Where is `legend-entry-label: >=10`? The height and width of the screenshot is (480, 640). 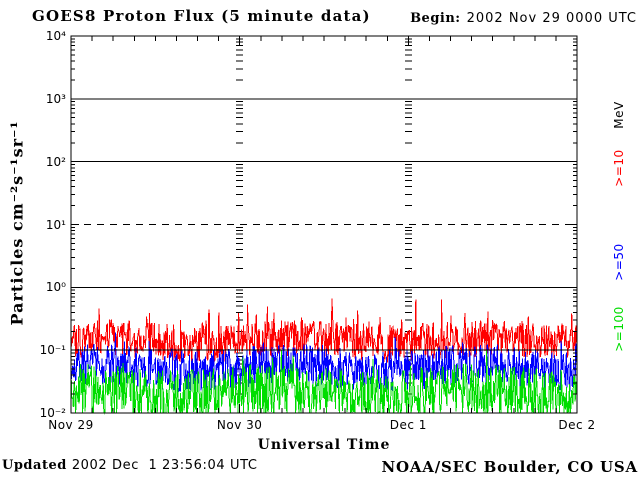
legend-entry-label: >=10 is located at coordinates (619, 168).